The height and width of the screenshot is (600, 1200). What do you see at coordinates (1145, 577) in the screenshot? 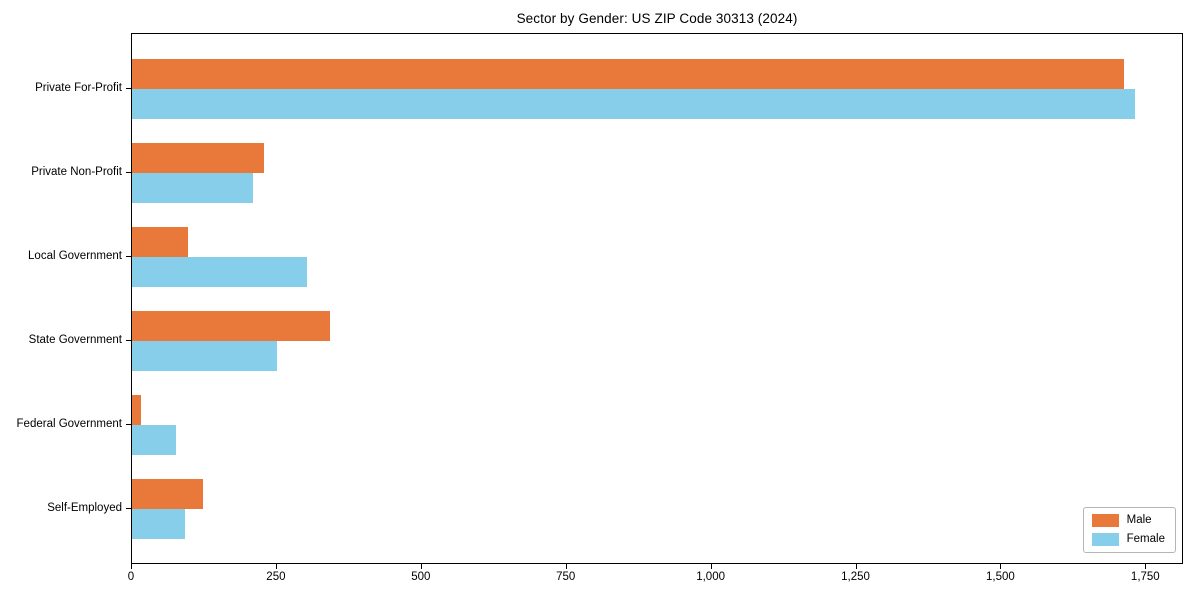
I see `x-tick-label: 1,750` at bounding box center [1145, 577].